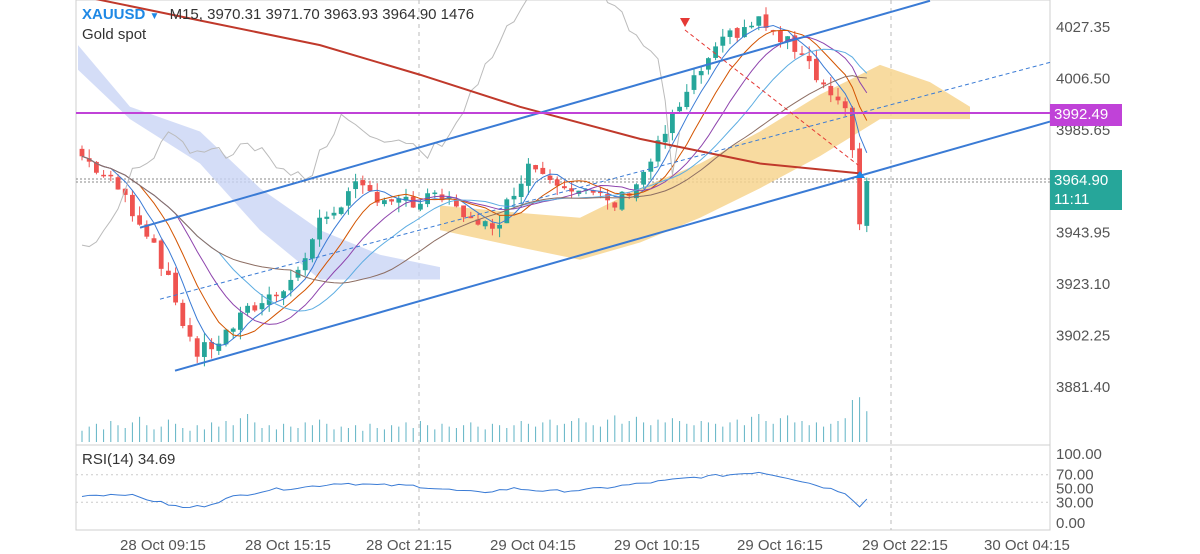 This screenshot has height=554, width=1200. What do you see at coordinates (1086, 190) in the screenshot?
I see `last-price-tag: 3964.90 11:11` at bounding box center [1086, 190].